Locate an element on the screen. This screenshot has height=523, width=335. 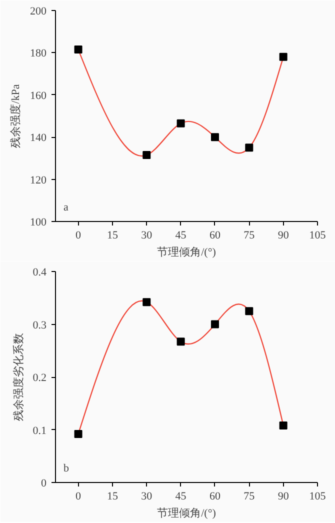
y-tick-label: 0 is located at coordinates (44, 484).